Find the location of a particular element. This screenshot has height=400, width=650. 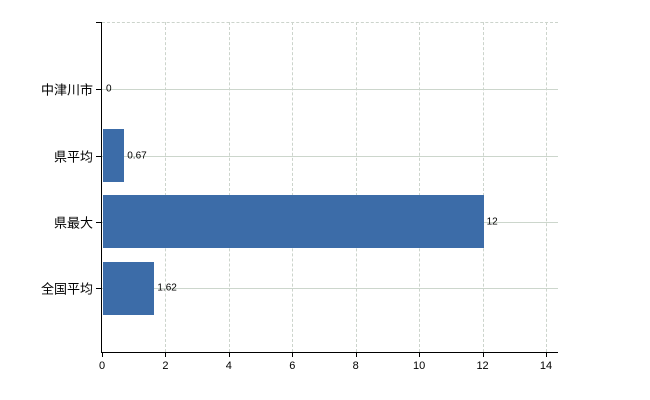

y-axis-line is located at coordinates (101, 187).